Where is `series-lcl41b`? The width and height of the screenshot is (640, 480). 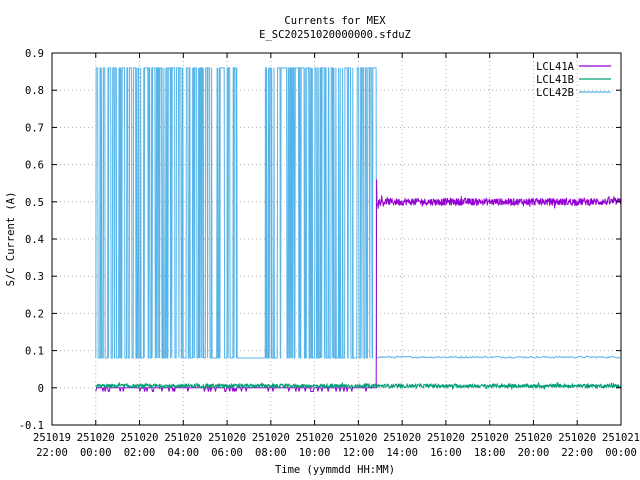 series-lcl41b is located at coordinates (358, 385).